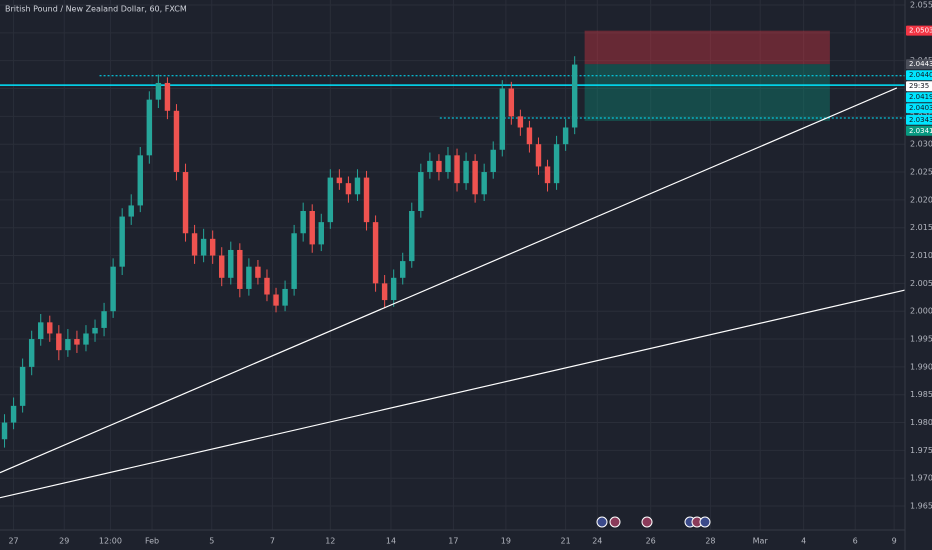 This screenshot has height=550, width=932. What do you see at coordinates (653, 522) in the screenshot?
I see `event-icons` at bounding box center [653, 522].